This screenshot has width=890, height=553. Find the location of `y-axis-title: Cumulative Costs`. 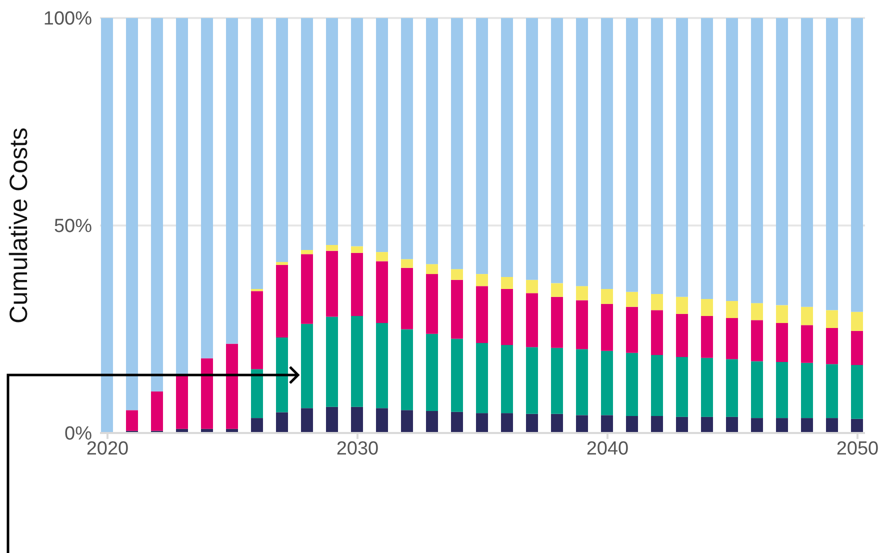

y-axis-title: Cumulative Costs is located at coordinates (18, 226).